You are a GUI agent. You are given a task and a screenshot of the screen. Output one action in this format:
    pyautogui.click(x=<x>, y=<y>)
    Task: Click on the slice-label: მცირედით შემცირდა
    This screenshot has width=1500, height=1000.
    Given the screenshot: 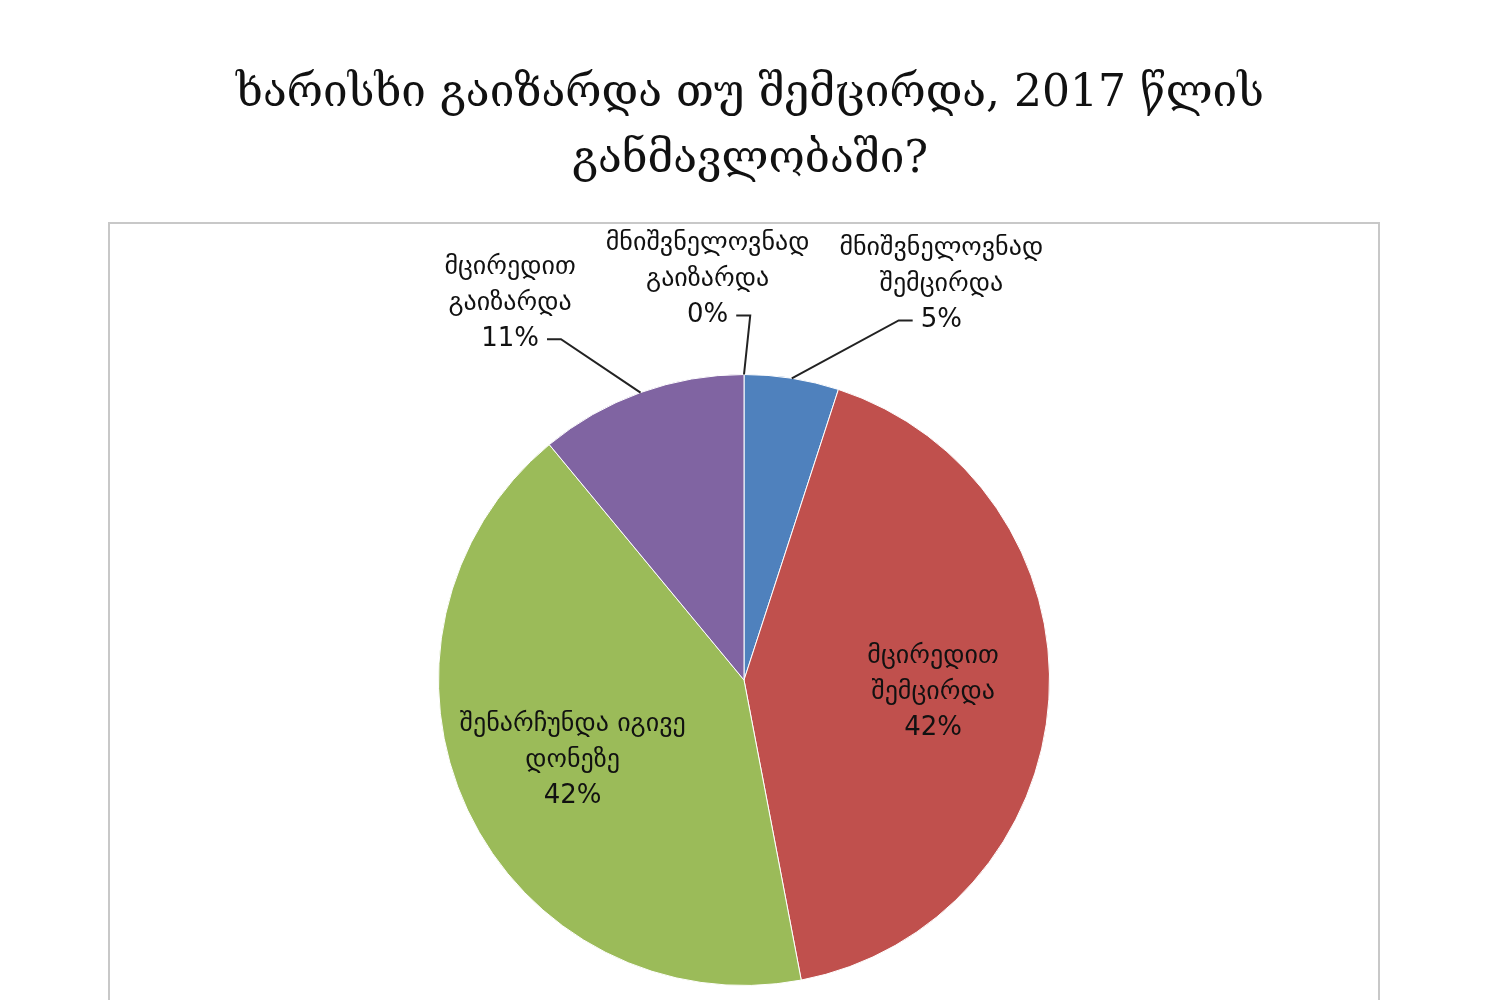 What is the action you would take?
    pyautogui.click(x=933, y=671)
    